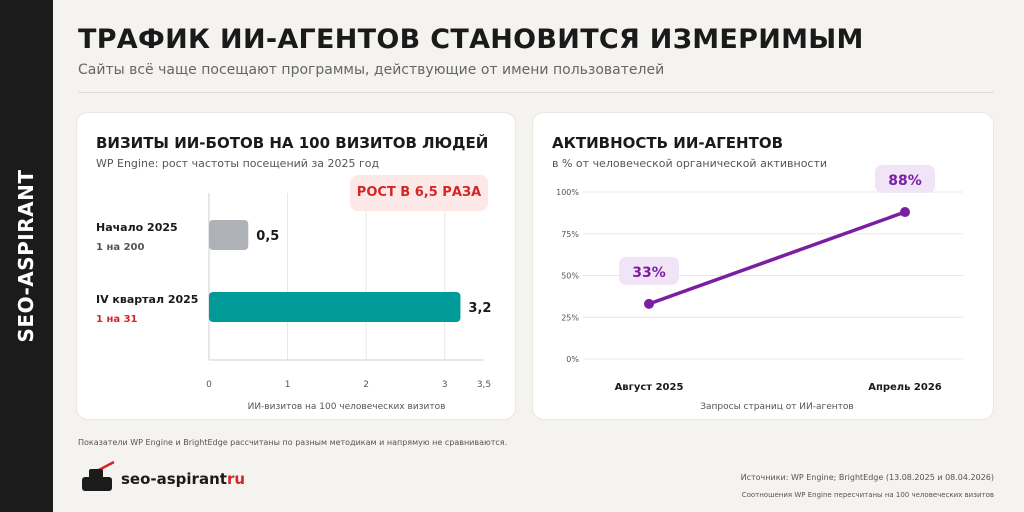 Image resolution: width=1024 pixels, height=512 pixels. Describe the element at coordinates (905, 387) in the screenshot. I see `x-tick-label: Апрель 2026` at that location.